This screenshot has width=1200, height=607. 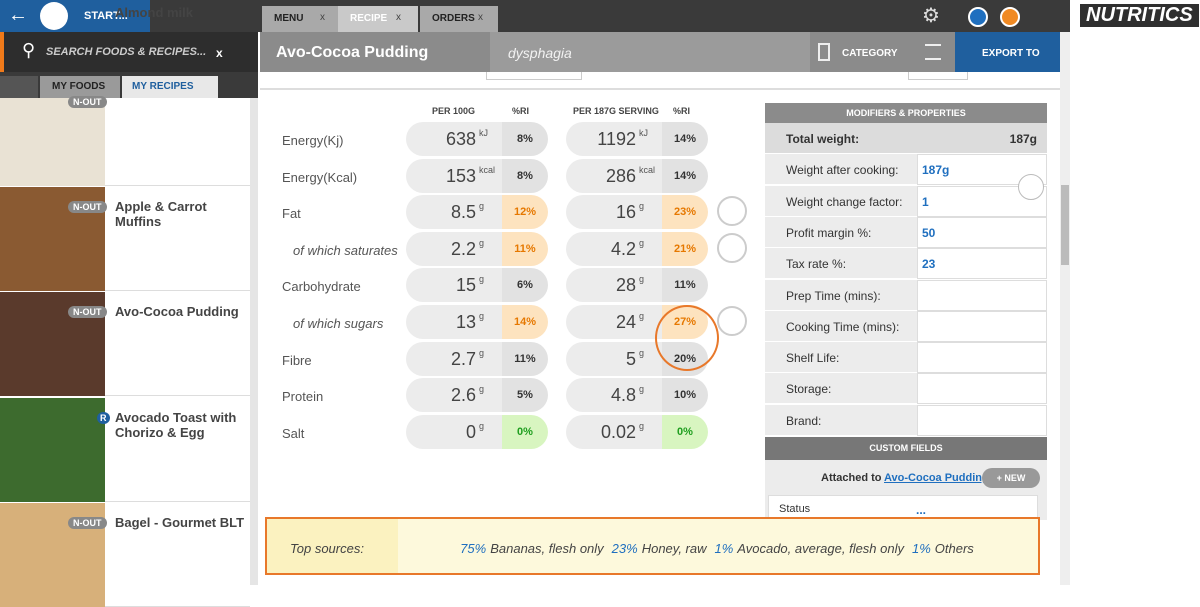 What do you see at coordinates (470, 431) in the screenshot?
I see `value: 0` at bounding box center [470, 431].